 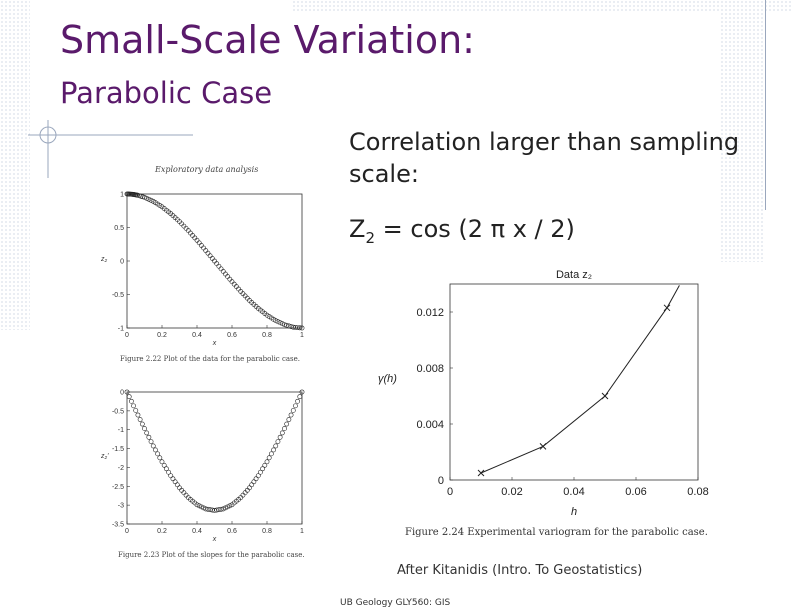 I want to click on x-tick-label: 0.2, so click(x=162, y=335).